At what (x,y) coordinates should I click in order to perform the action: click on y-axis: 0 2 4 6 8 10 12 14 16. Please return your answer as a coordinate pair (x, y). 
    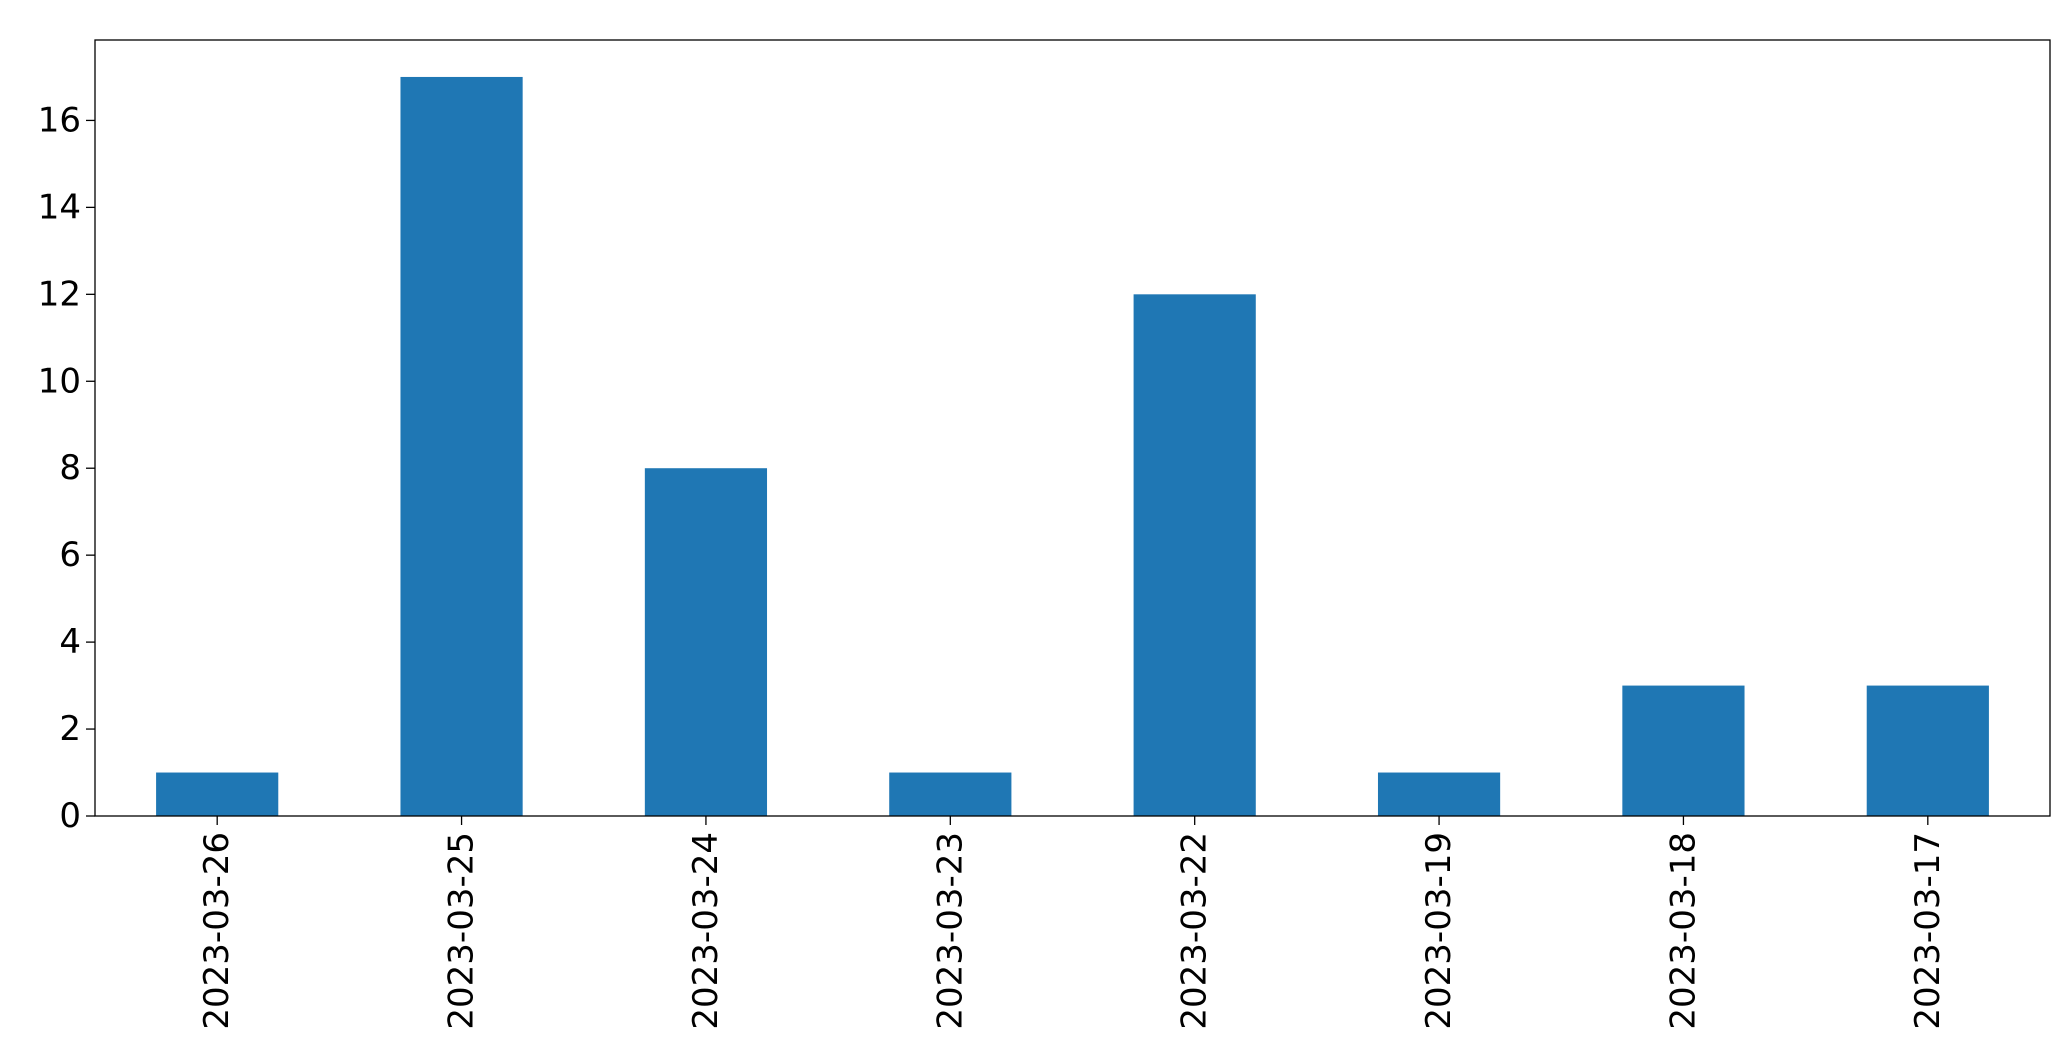
    Looking at the image, I should click on (66, 468).